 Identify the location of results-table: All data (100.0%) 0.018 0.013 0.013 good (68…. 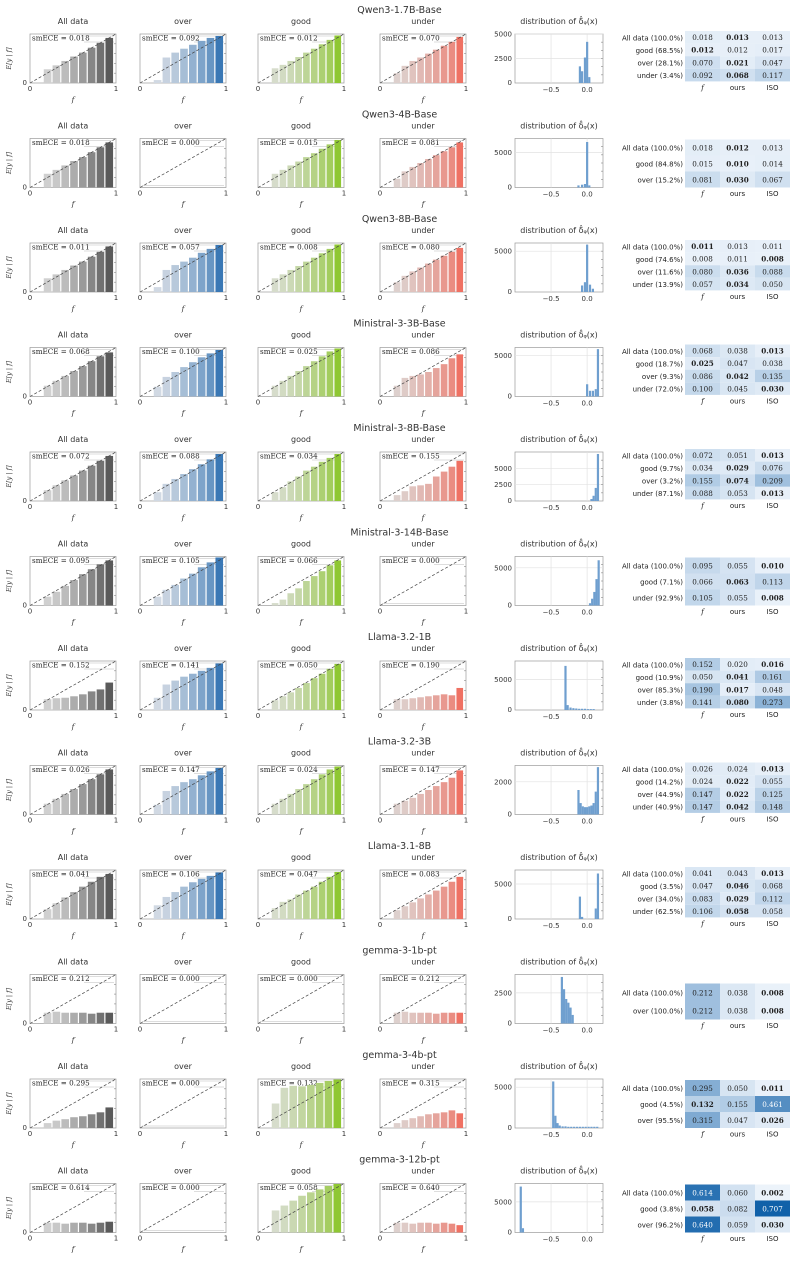
(706, 61).